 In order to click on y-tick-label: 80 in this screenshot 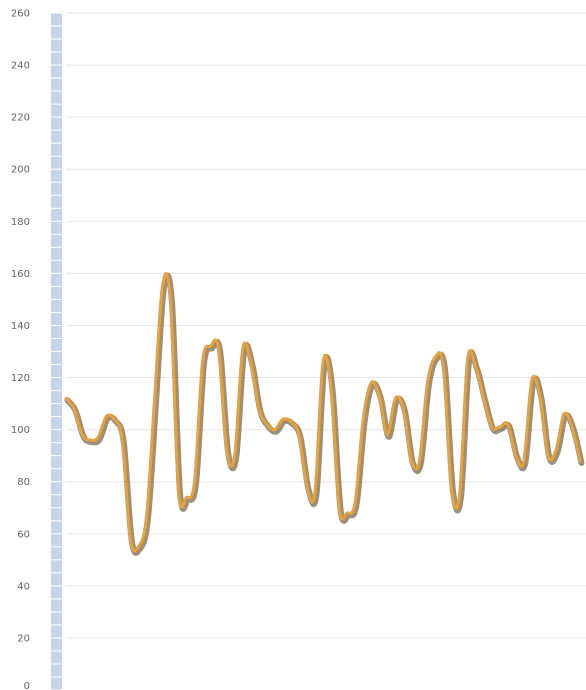, I will do `click(23, 482)`.